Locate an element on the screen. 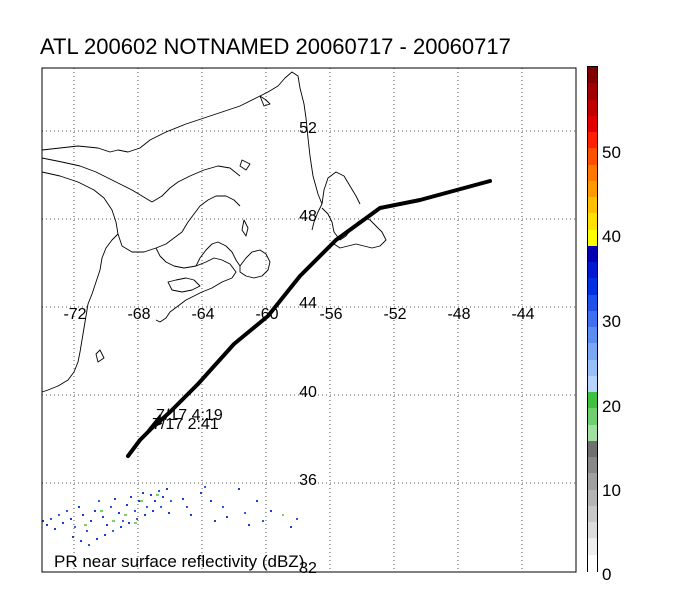 The image size is (681, 590). colorbar-label: 20 is located at coordinates (611, 406).